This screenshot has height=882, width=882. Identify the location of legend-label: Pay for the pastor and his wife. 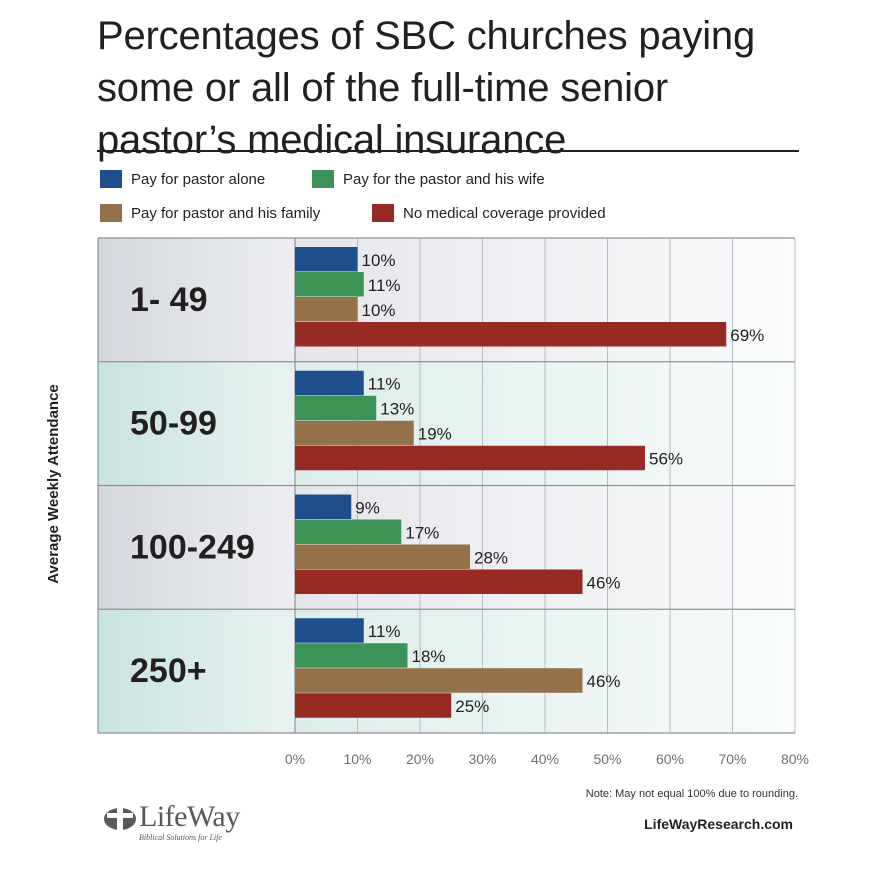
(444, 179).